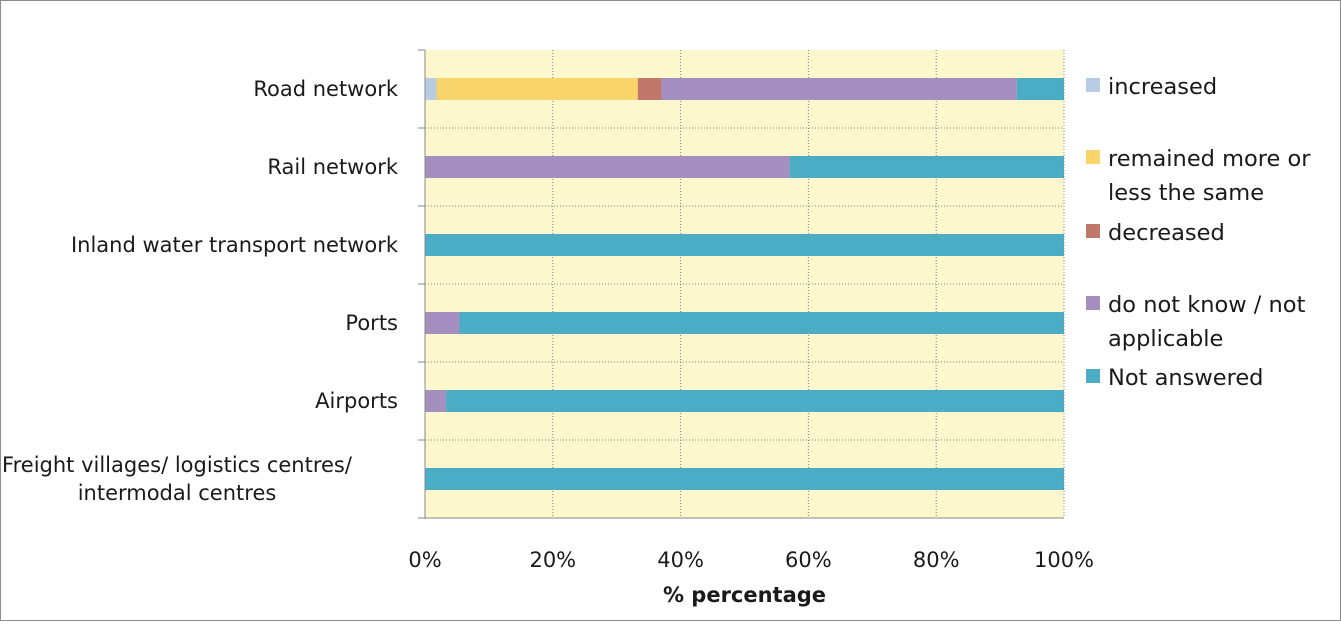  I want to click on x-axis-title: % percentage, so click(744, 595).